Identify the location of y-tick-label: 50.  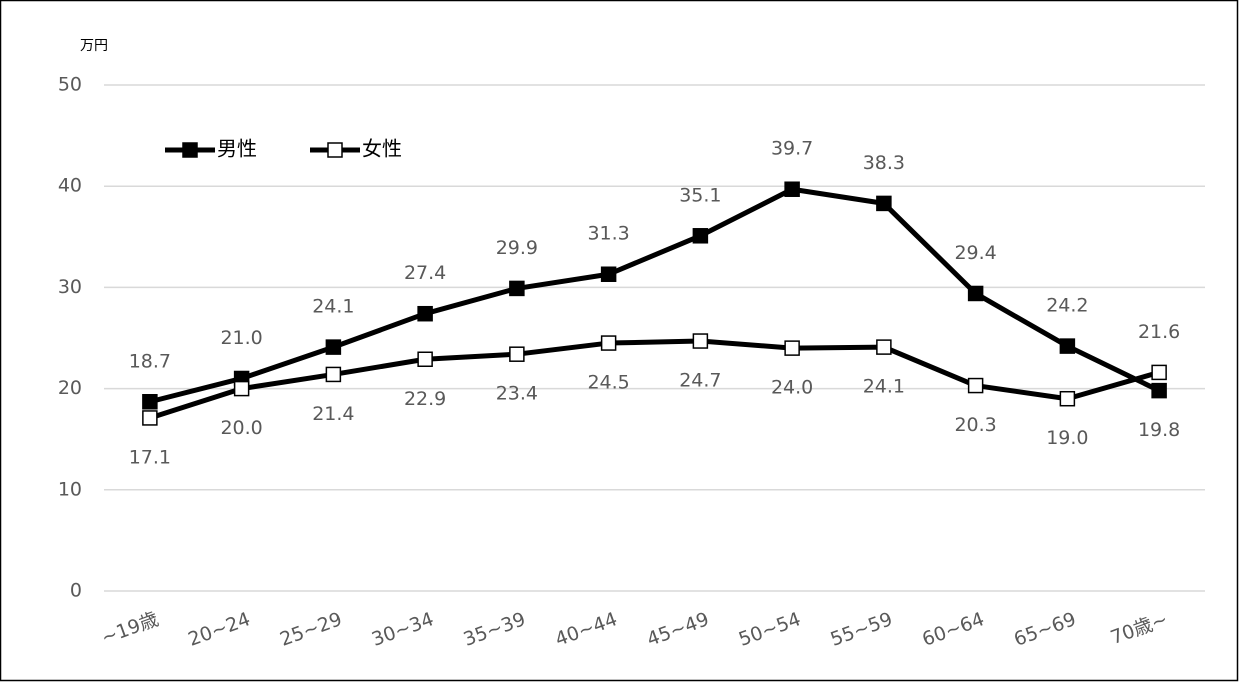
(70, 85).